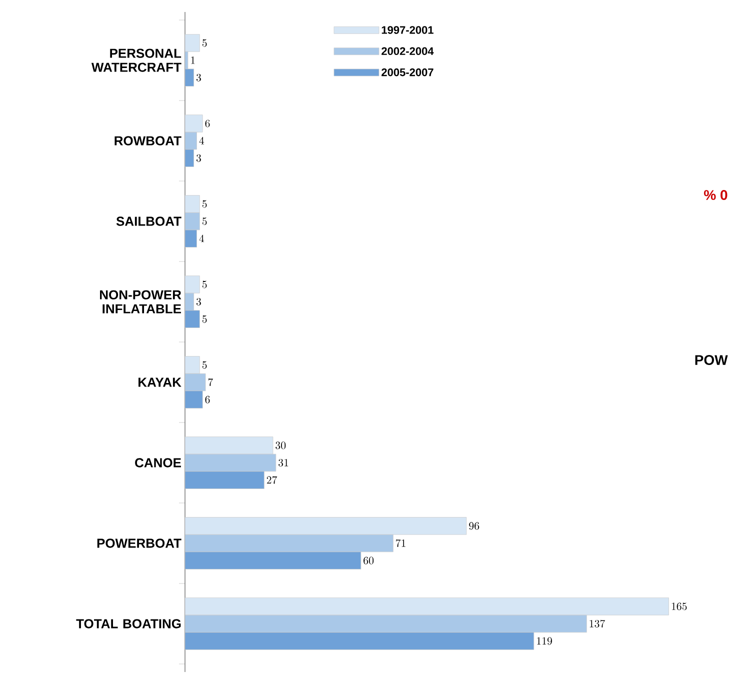 The image size is (731, 678). Describe the element at coordinates (139, 543) in the screenshot. I see `y-tick-label: POWERBOAT` at that location.